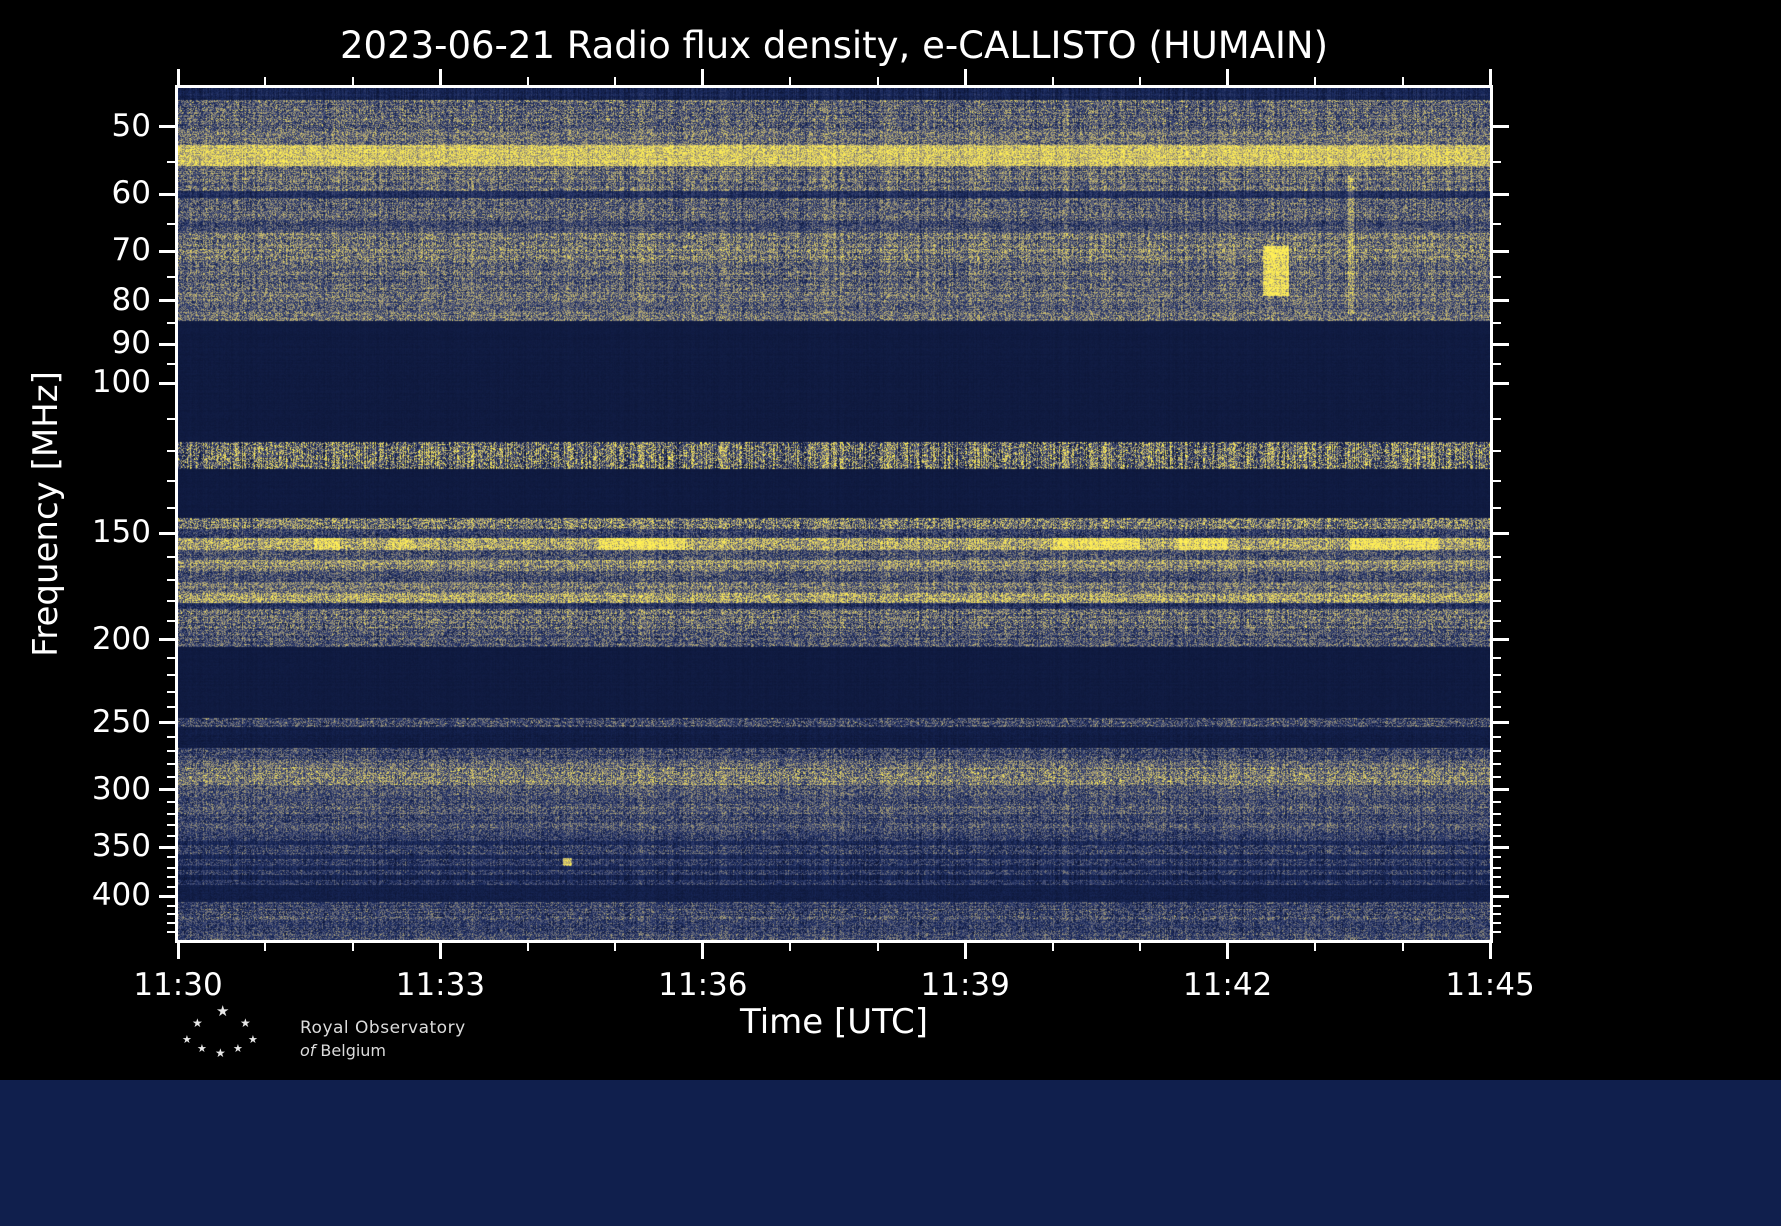 This screenshot has width=1781, height=1226. Describe the element at coordinates (1227, 985) in the screenshot. I see `x-tick-label: 11:42` at that location.